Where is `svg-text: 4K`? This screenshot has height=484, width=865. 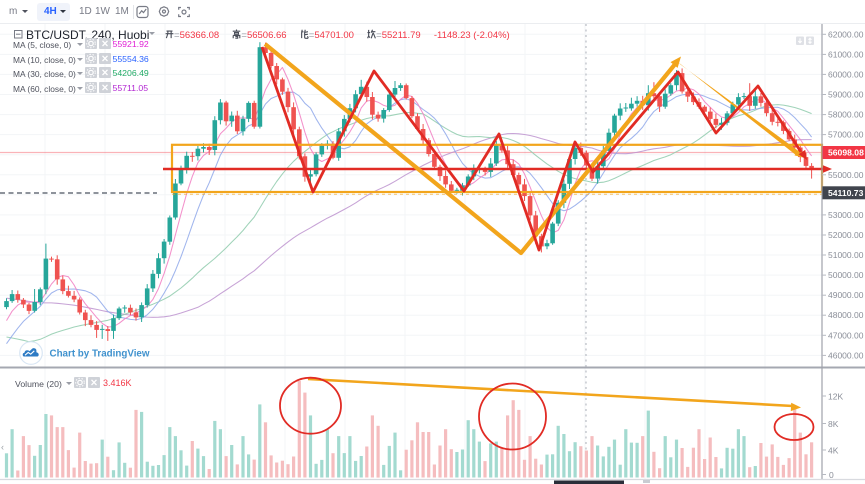 svg-text: 4K is located at coordinates (833, 451).